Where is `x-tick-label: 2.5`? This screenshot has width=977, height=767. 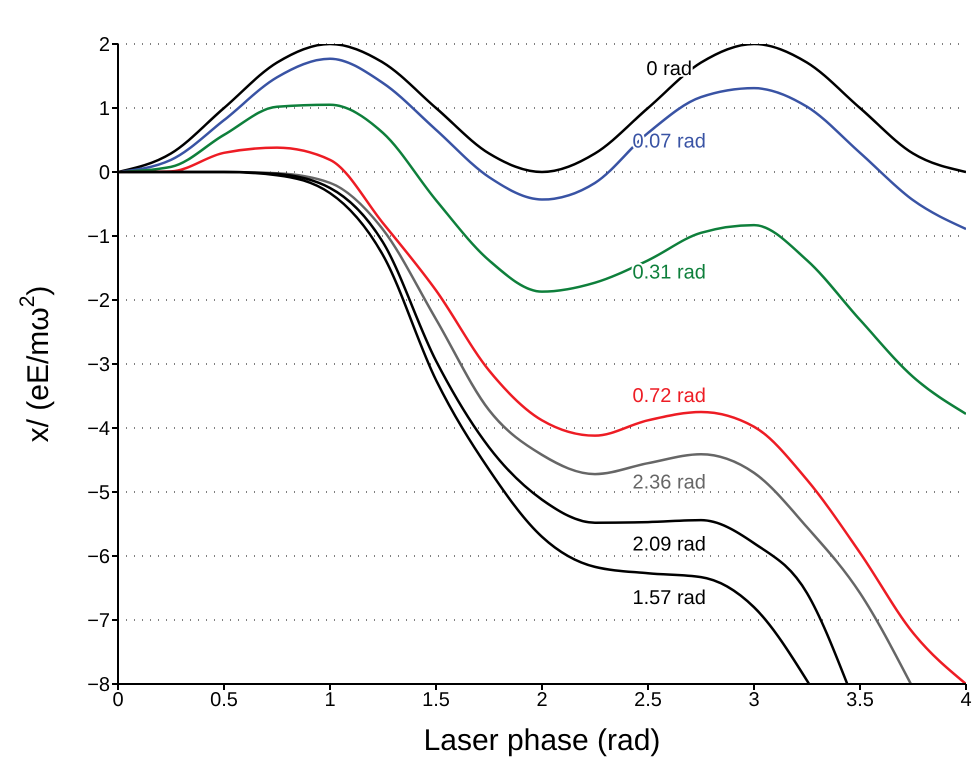
x-tick-label: 2.5 is located at coordinates (648, 700).